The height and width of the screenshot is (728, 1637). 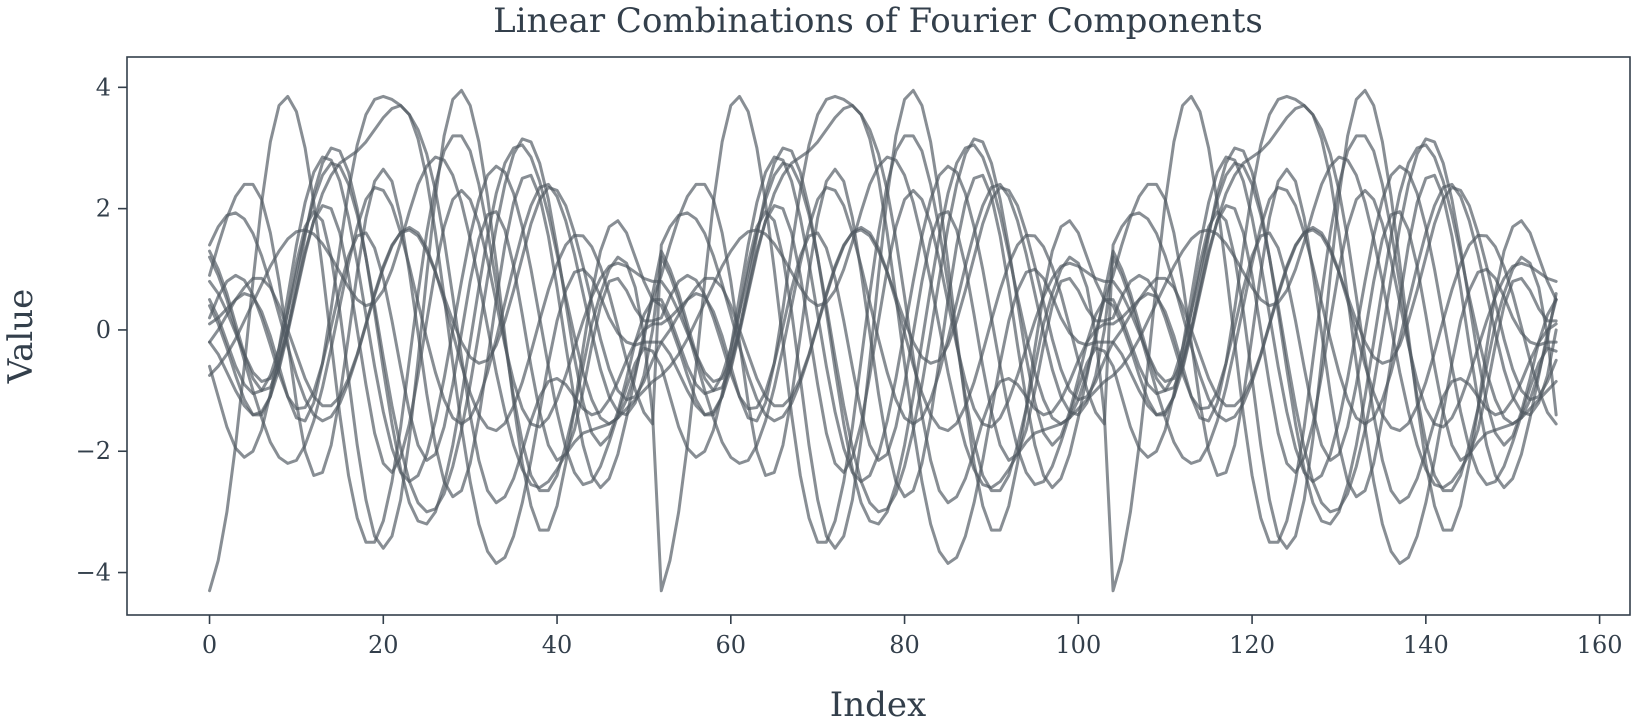 I want to click on y-tick-label: 2, so click(x=103, y=209).